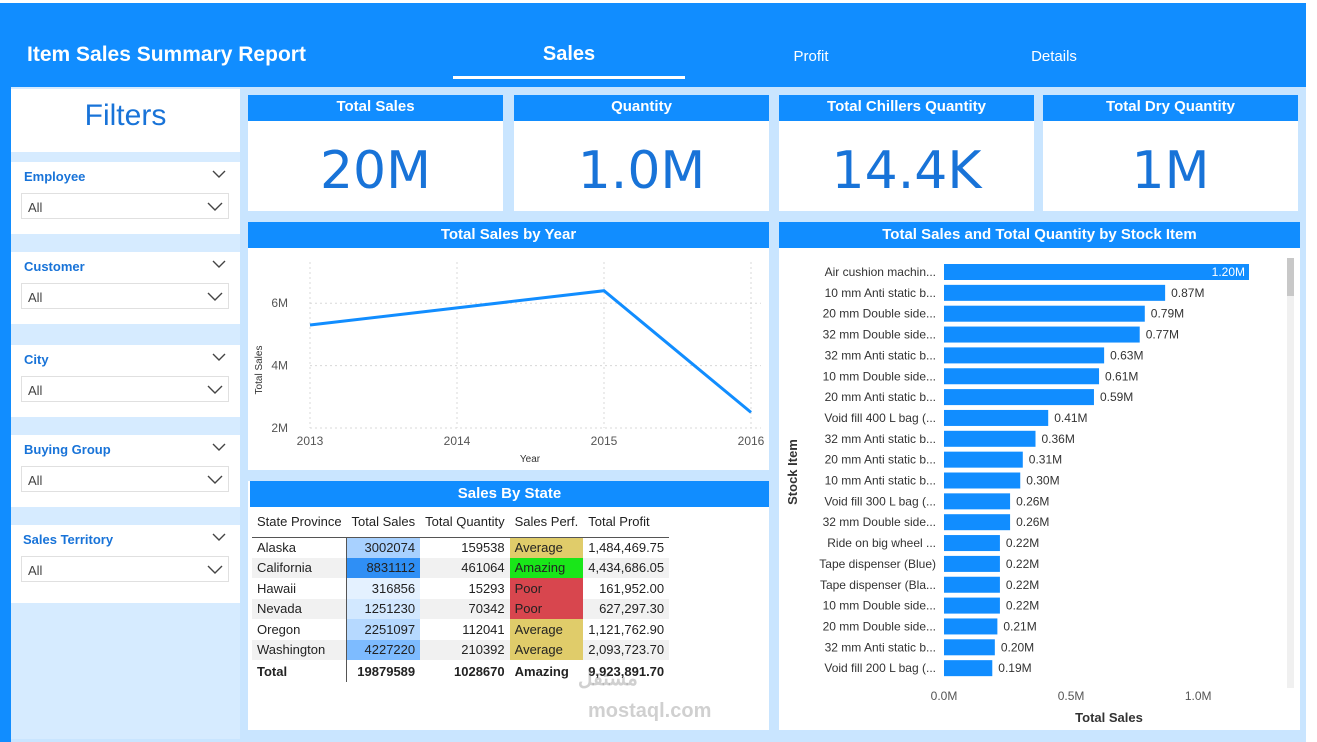 The height and width of the screenshot is (742, 1317). I want to click on table-row: Hawaii 316856 15293 Poor 161,952.00, so click(461, 588).